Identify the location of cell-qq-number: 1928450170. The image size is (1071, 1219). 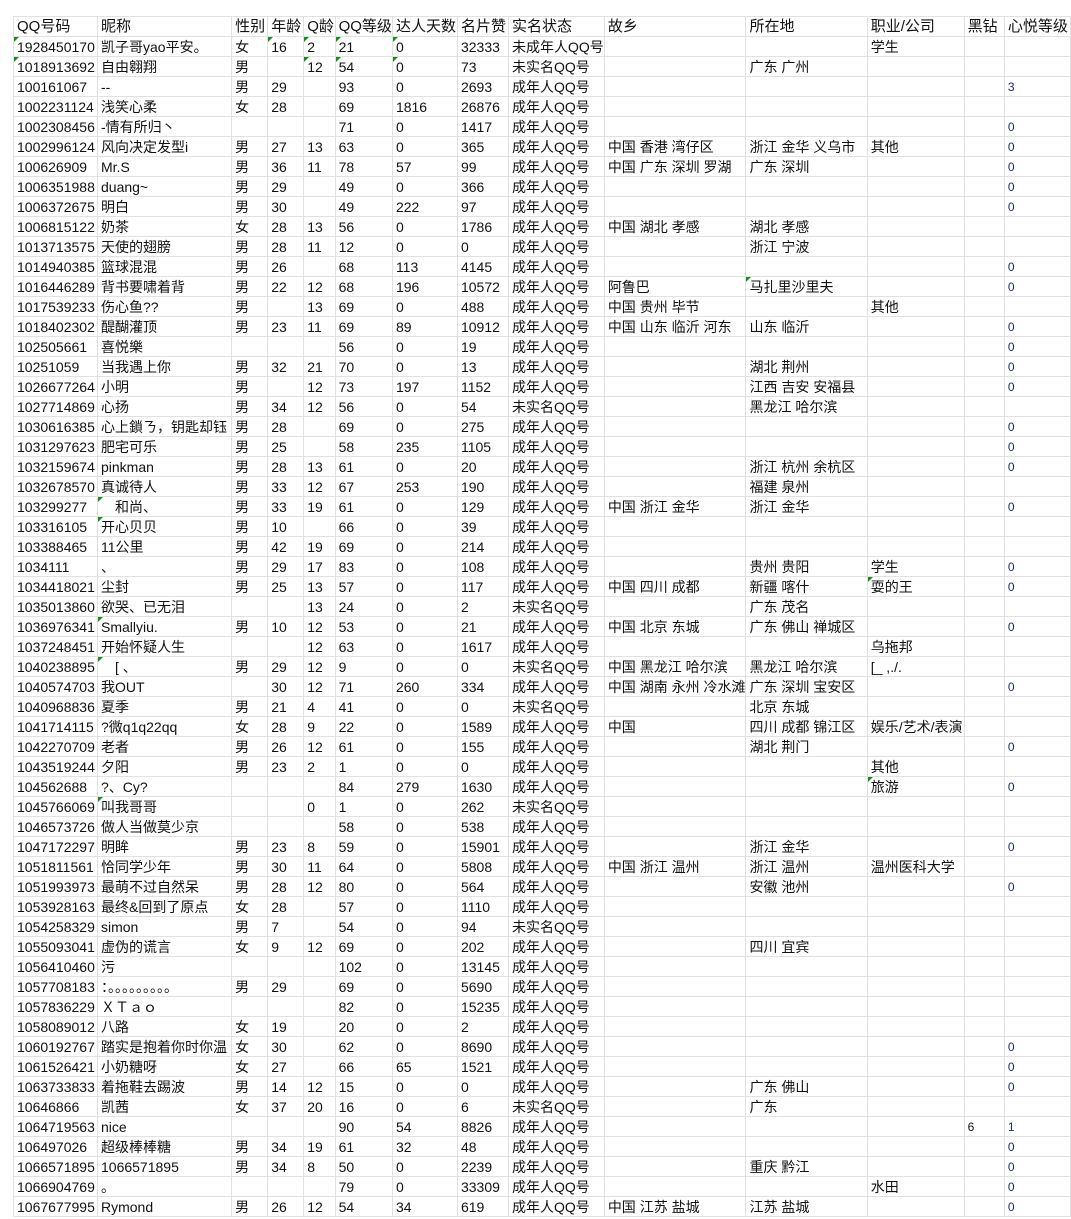
(55, 46).